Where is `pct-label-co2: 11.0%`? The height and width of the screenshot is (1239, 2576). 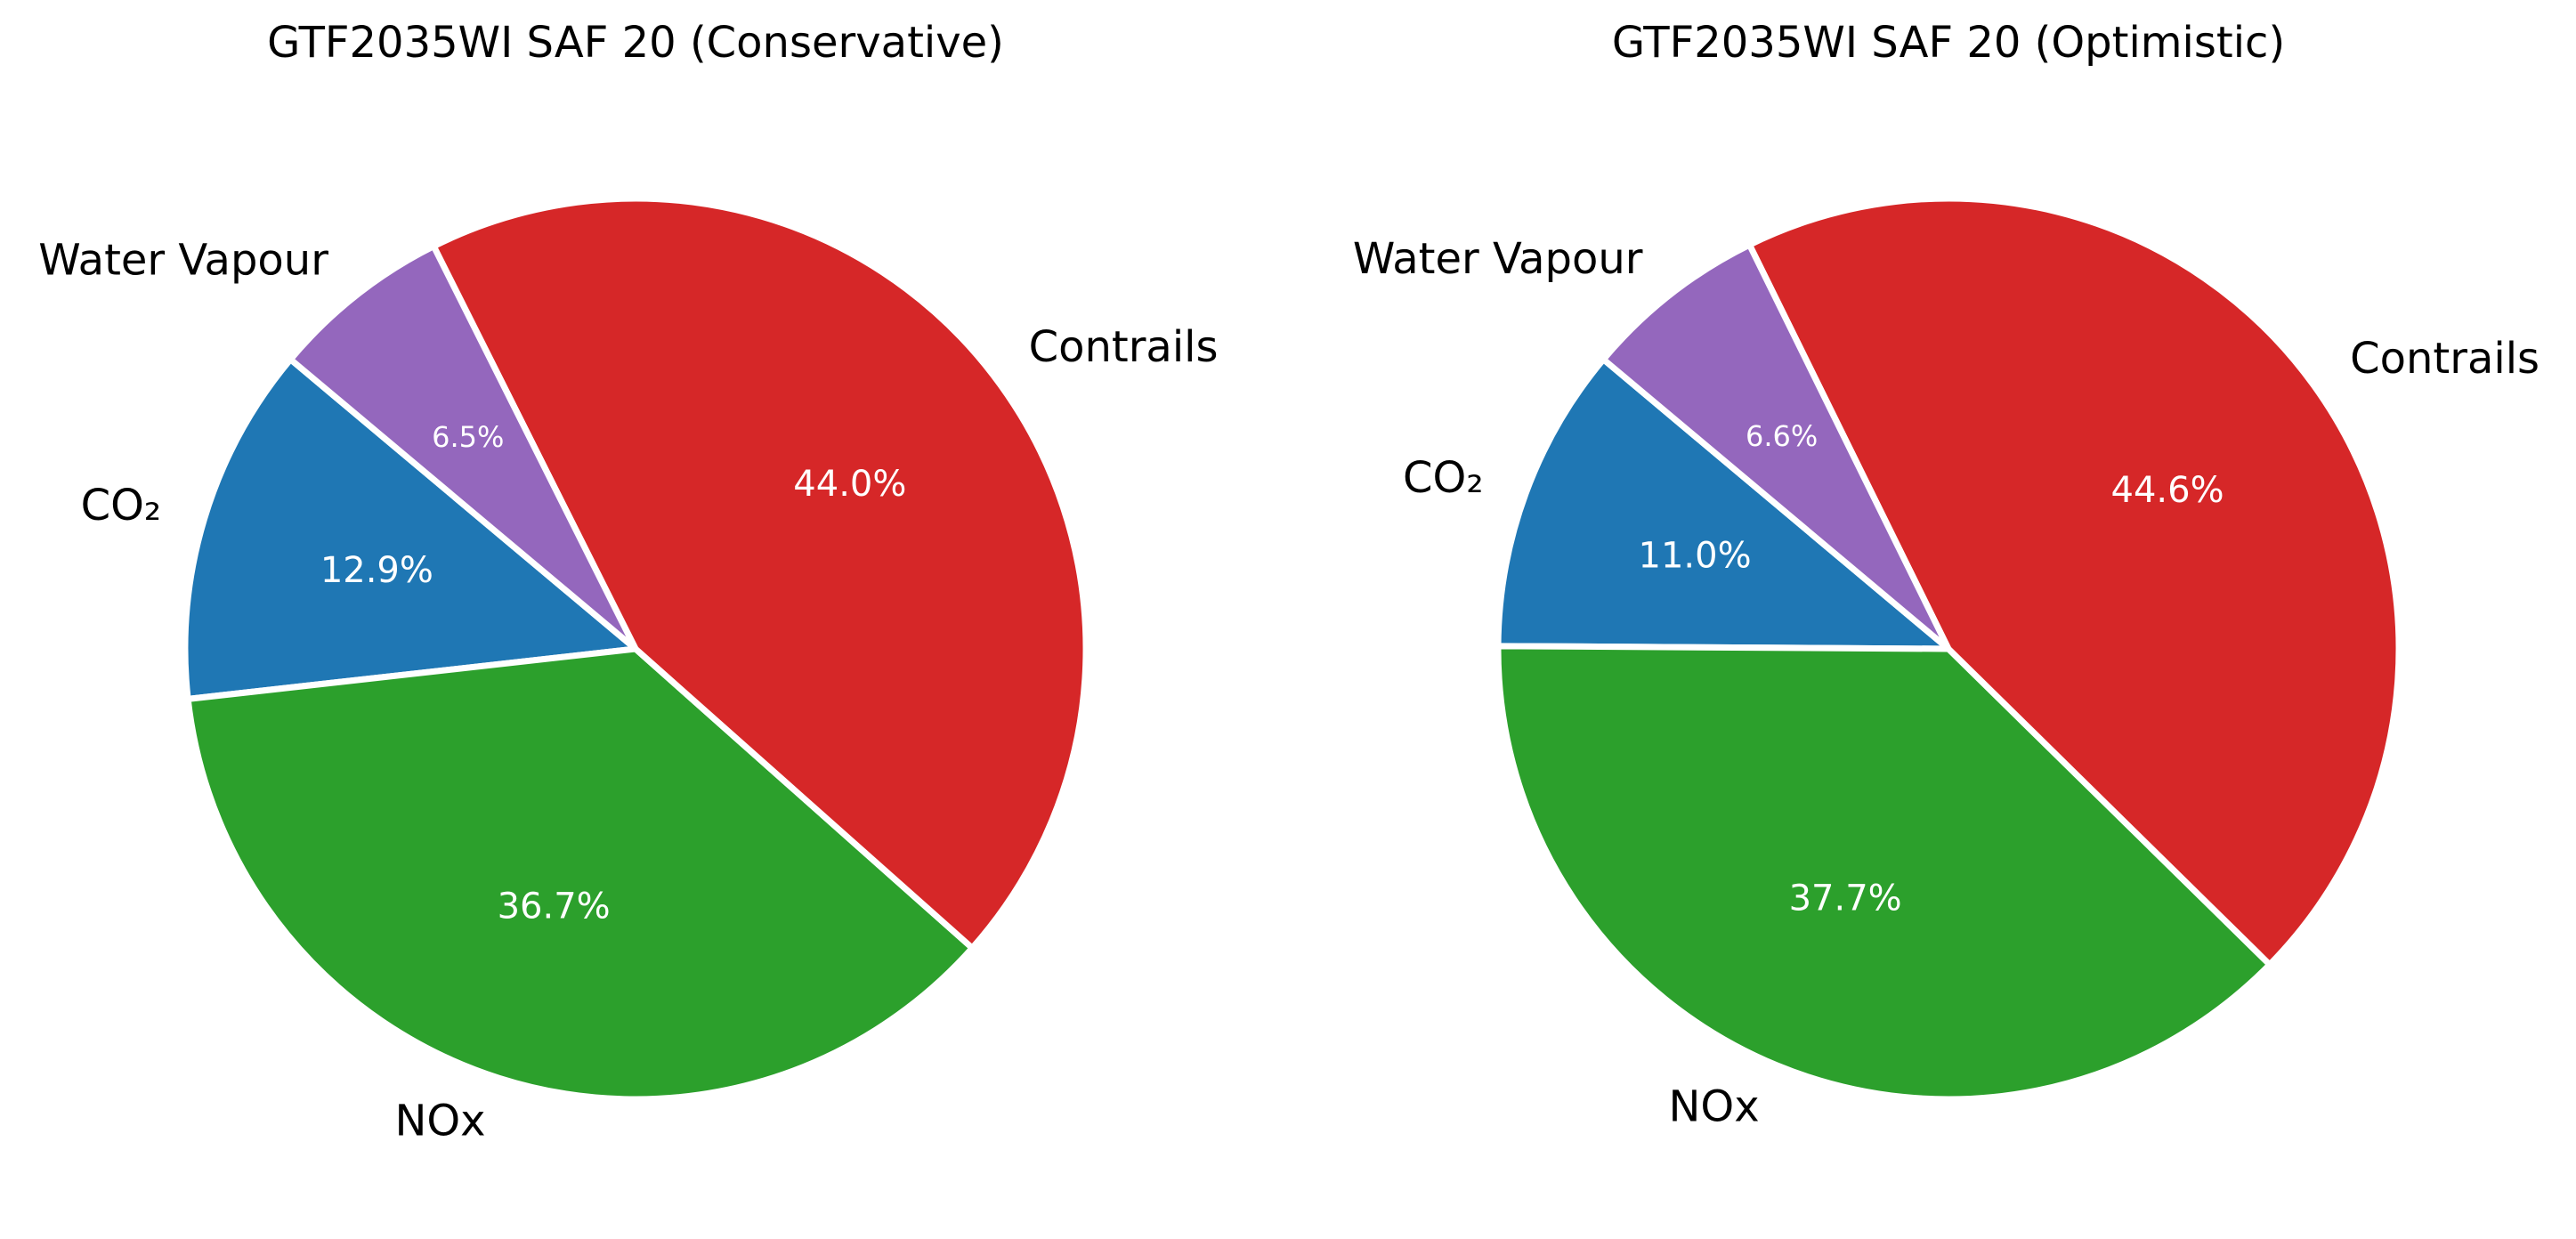 pct-label-co2: 11.0% is located at coordinates (1695, 555).